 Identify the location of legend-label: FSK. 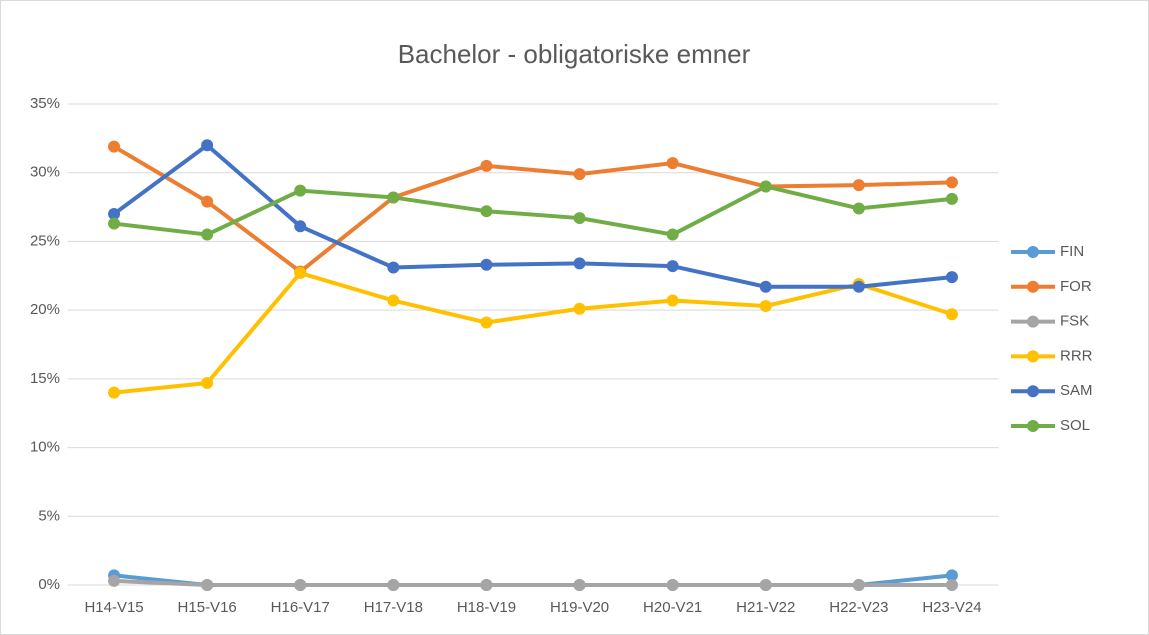
(1074, 321).